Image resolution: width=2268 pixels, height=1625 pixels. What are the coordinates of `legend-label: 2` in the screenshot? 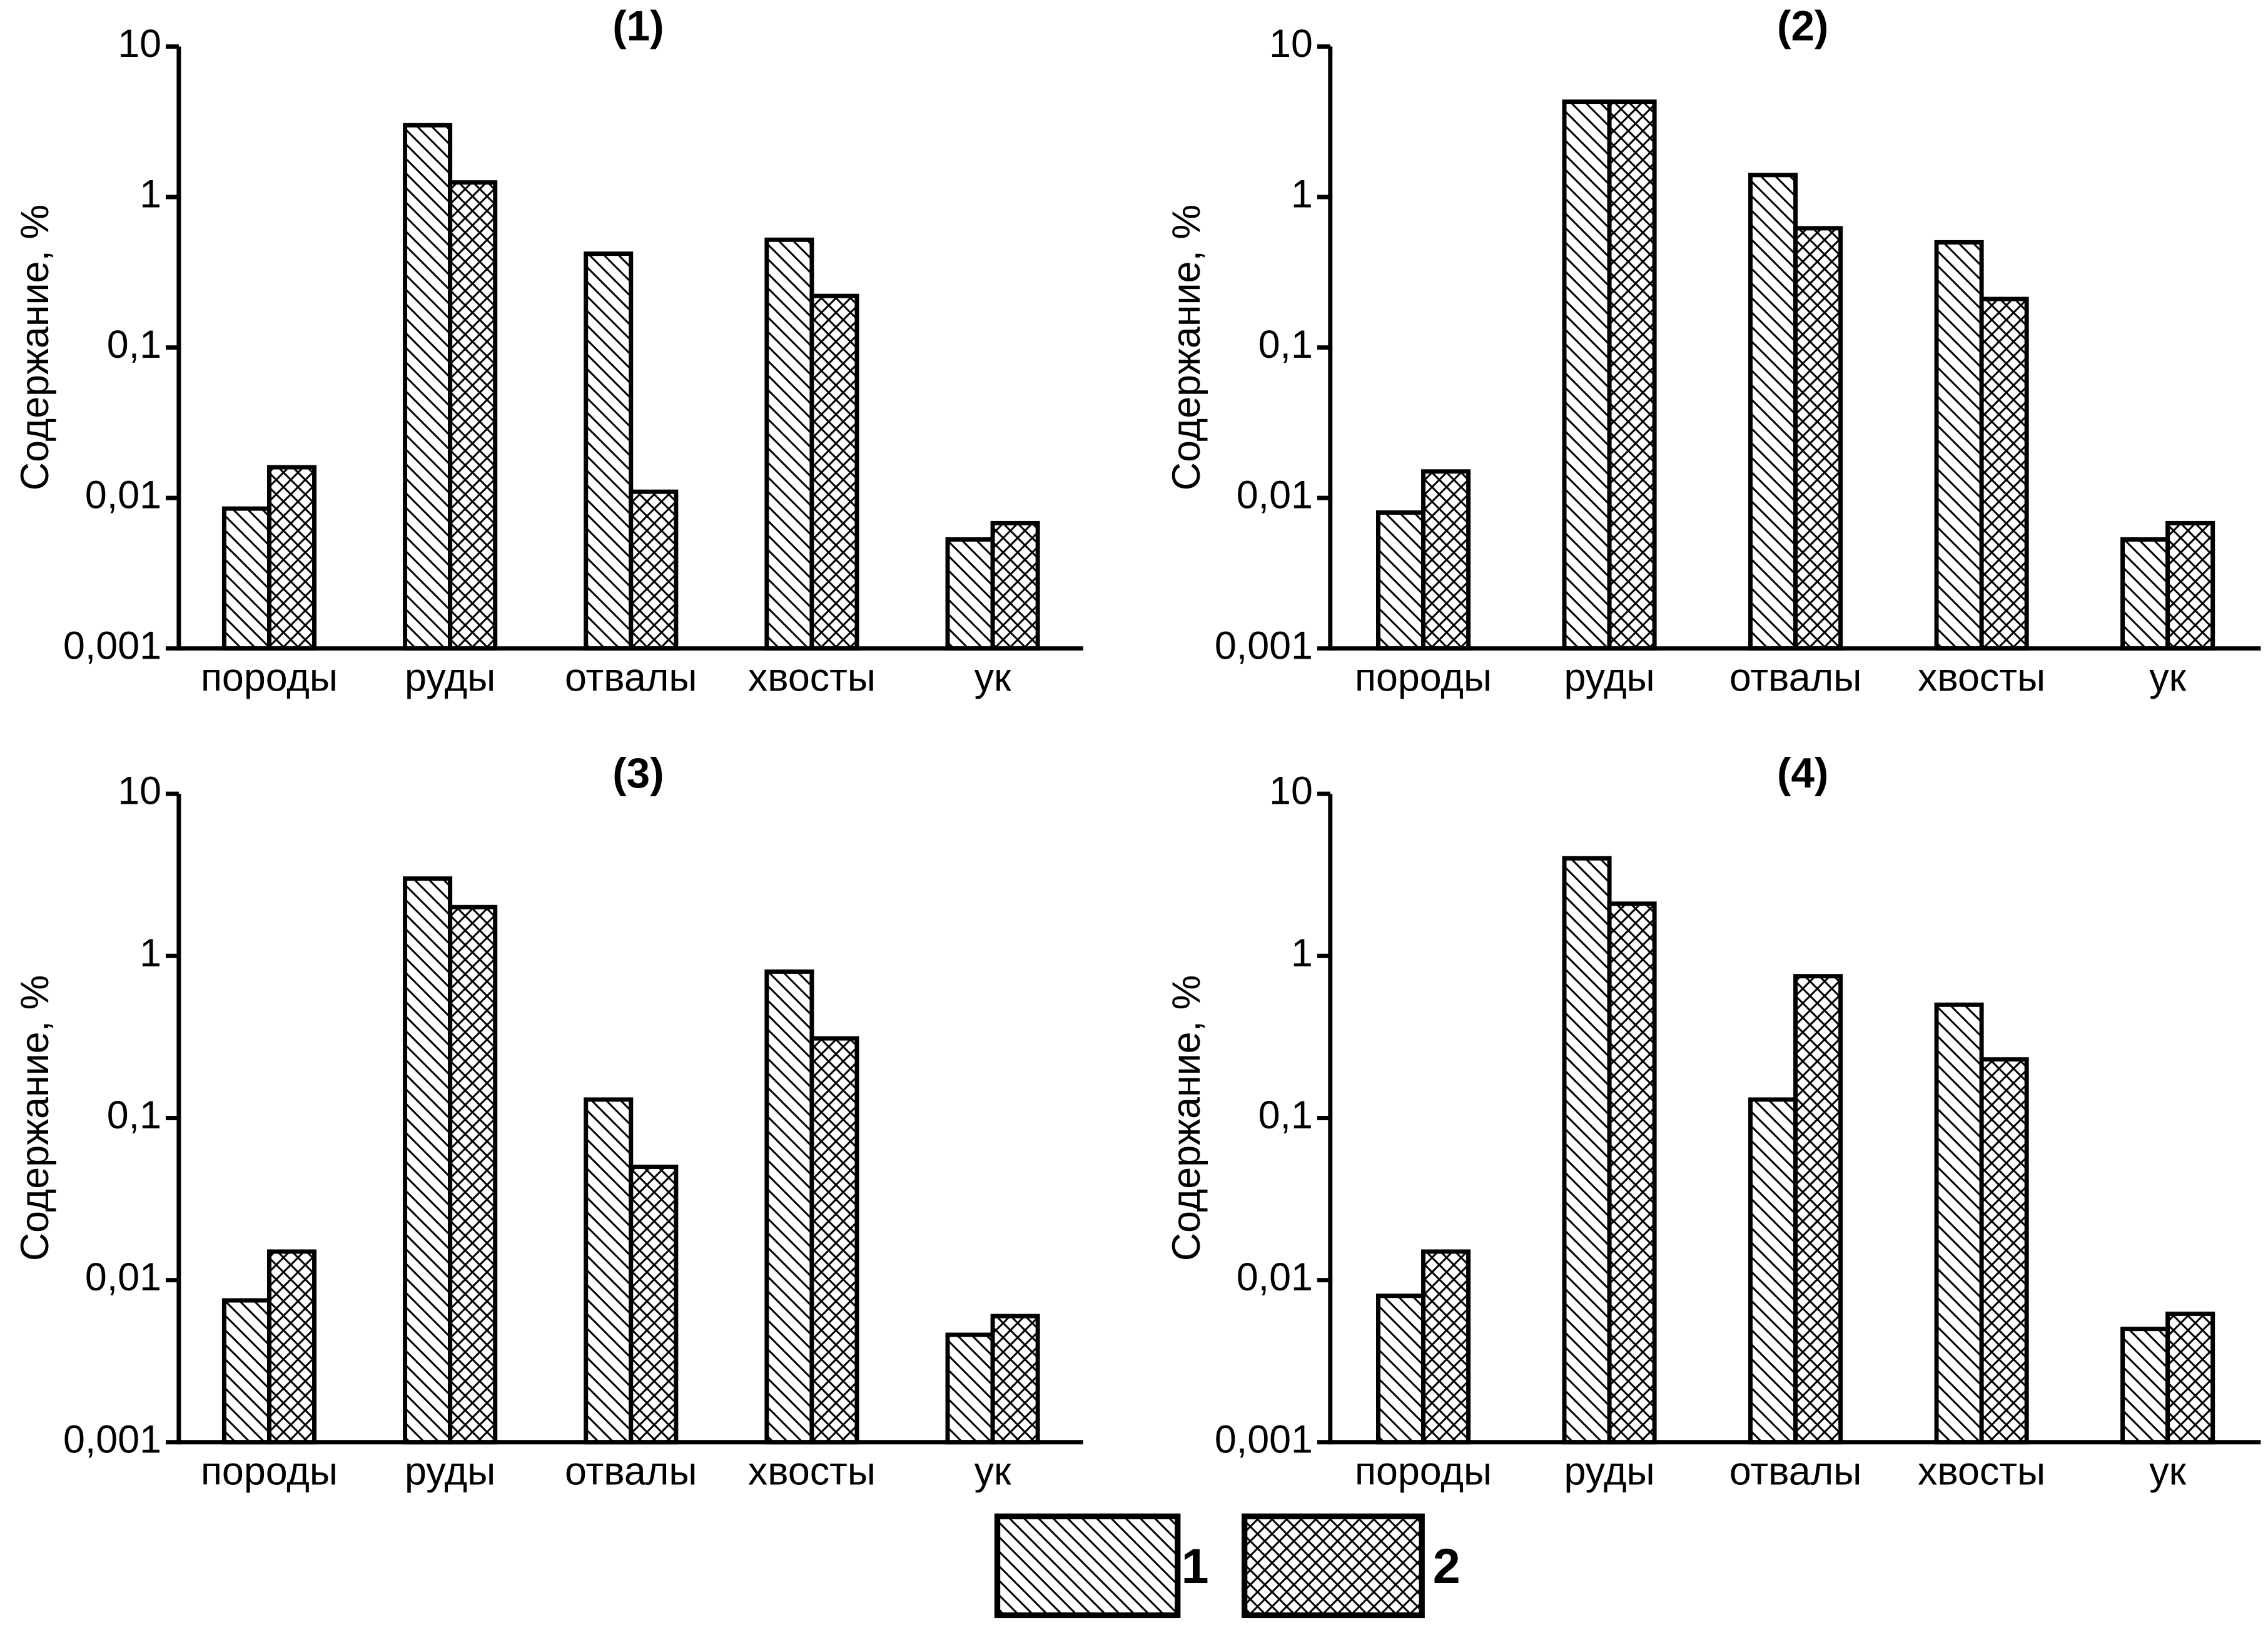 It's located at (1447, 1566).